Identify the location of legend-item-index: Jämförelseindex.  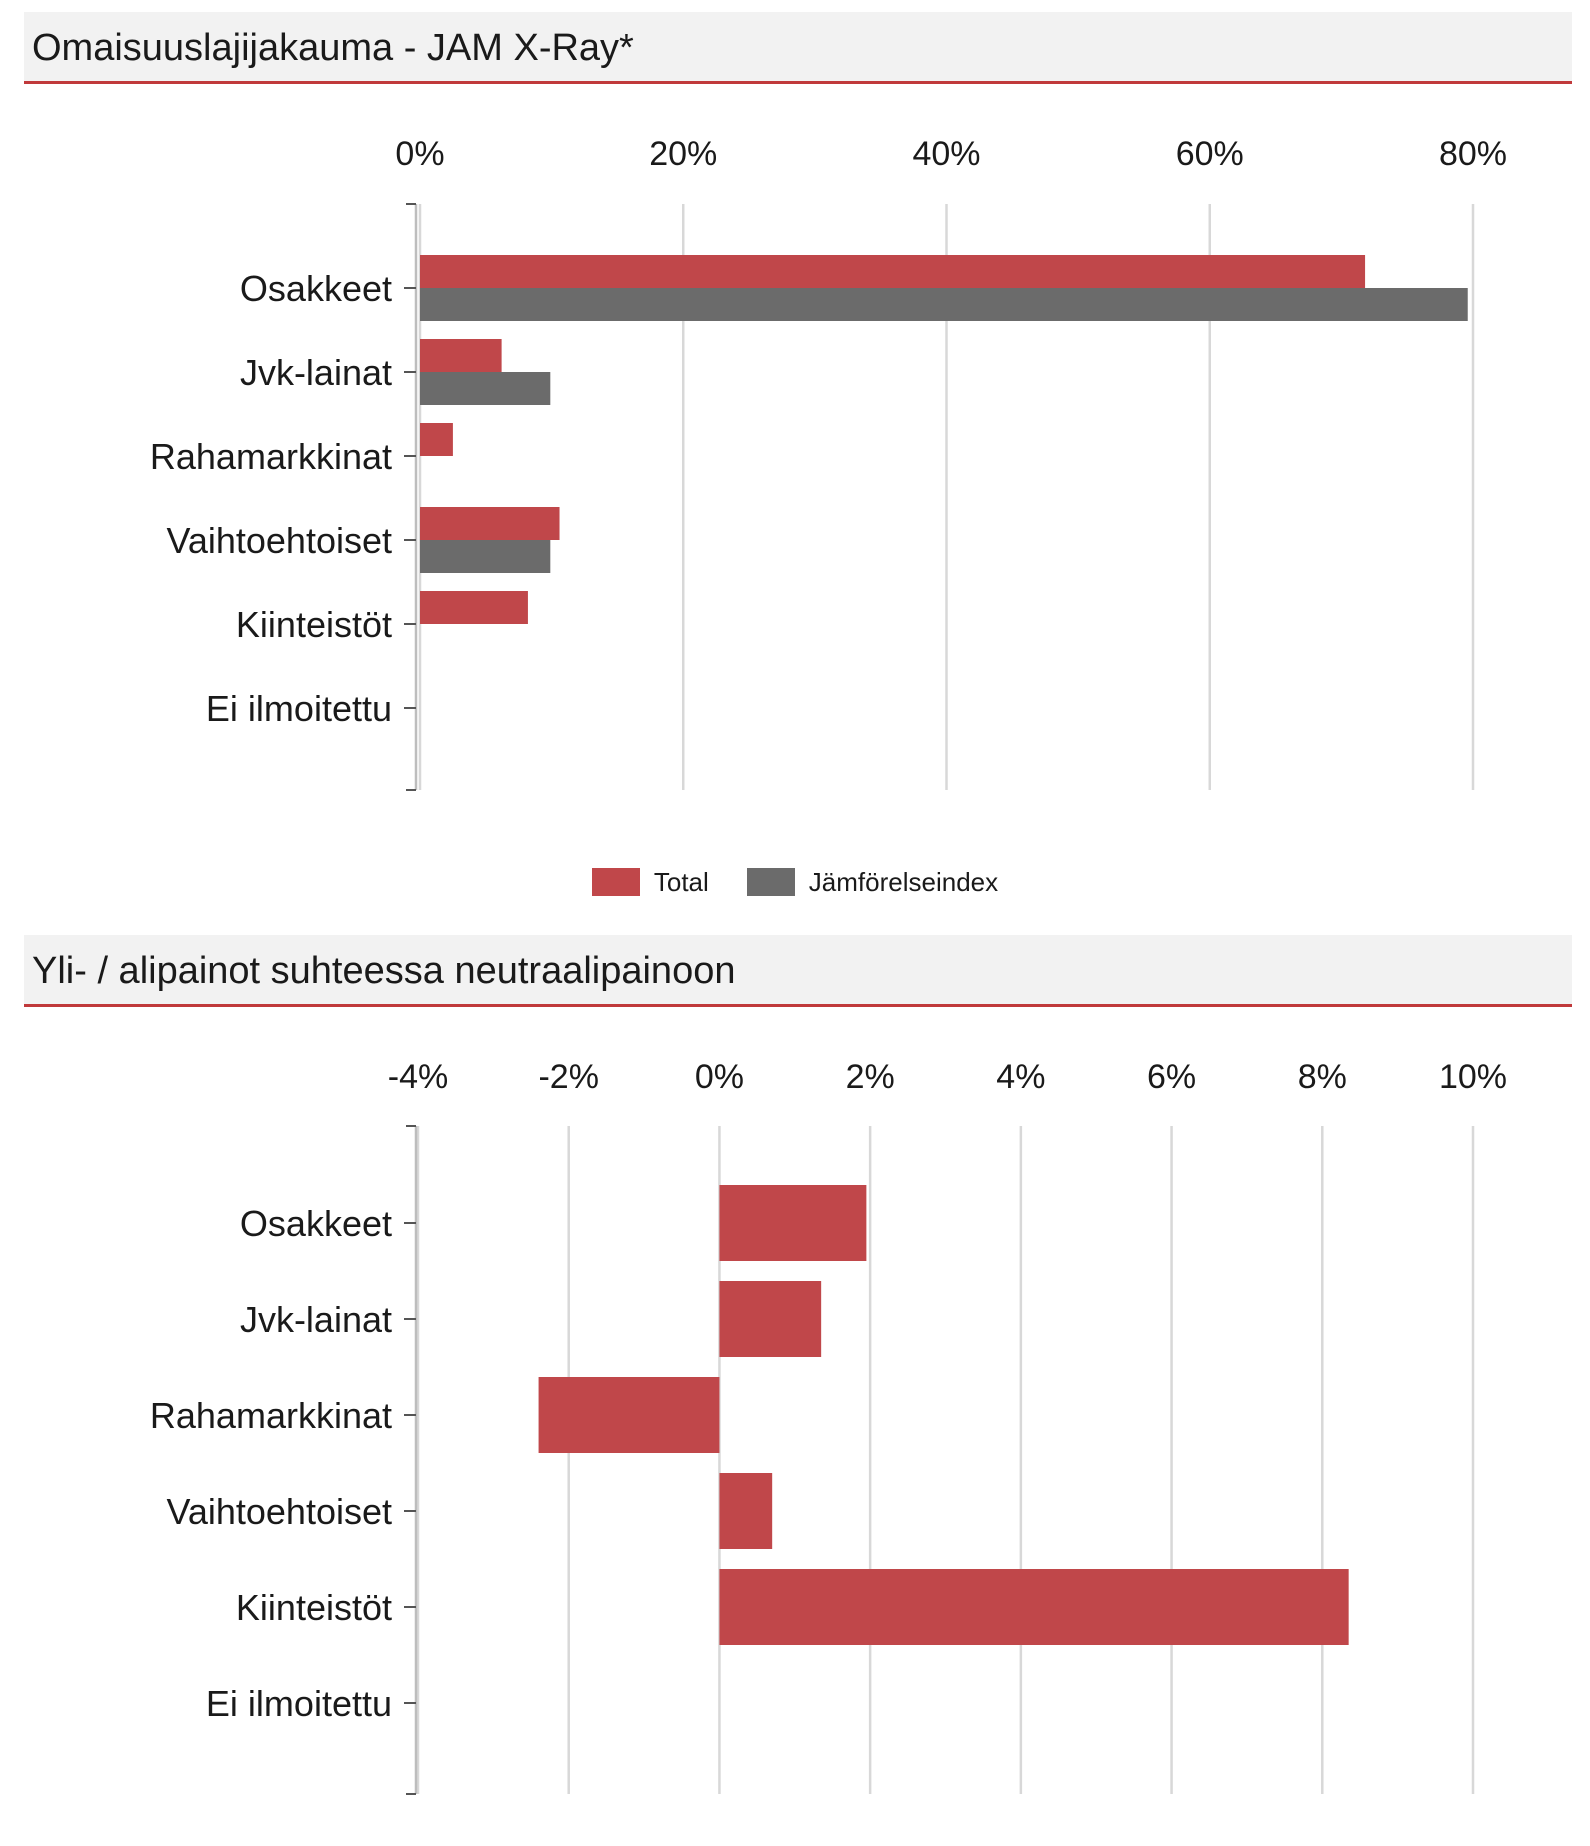
(872, 882).